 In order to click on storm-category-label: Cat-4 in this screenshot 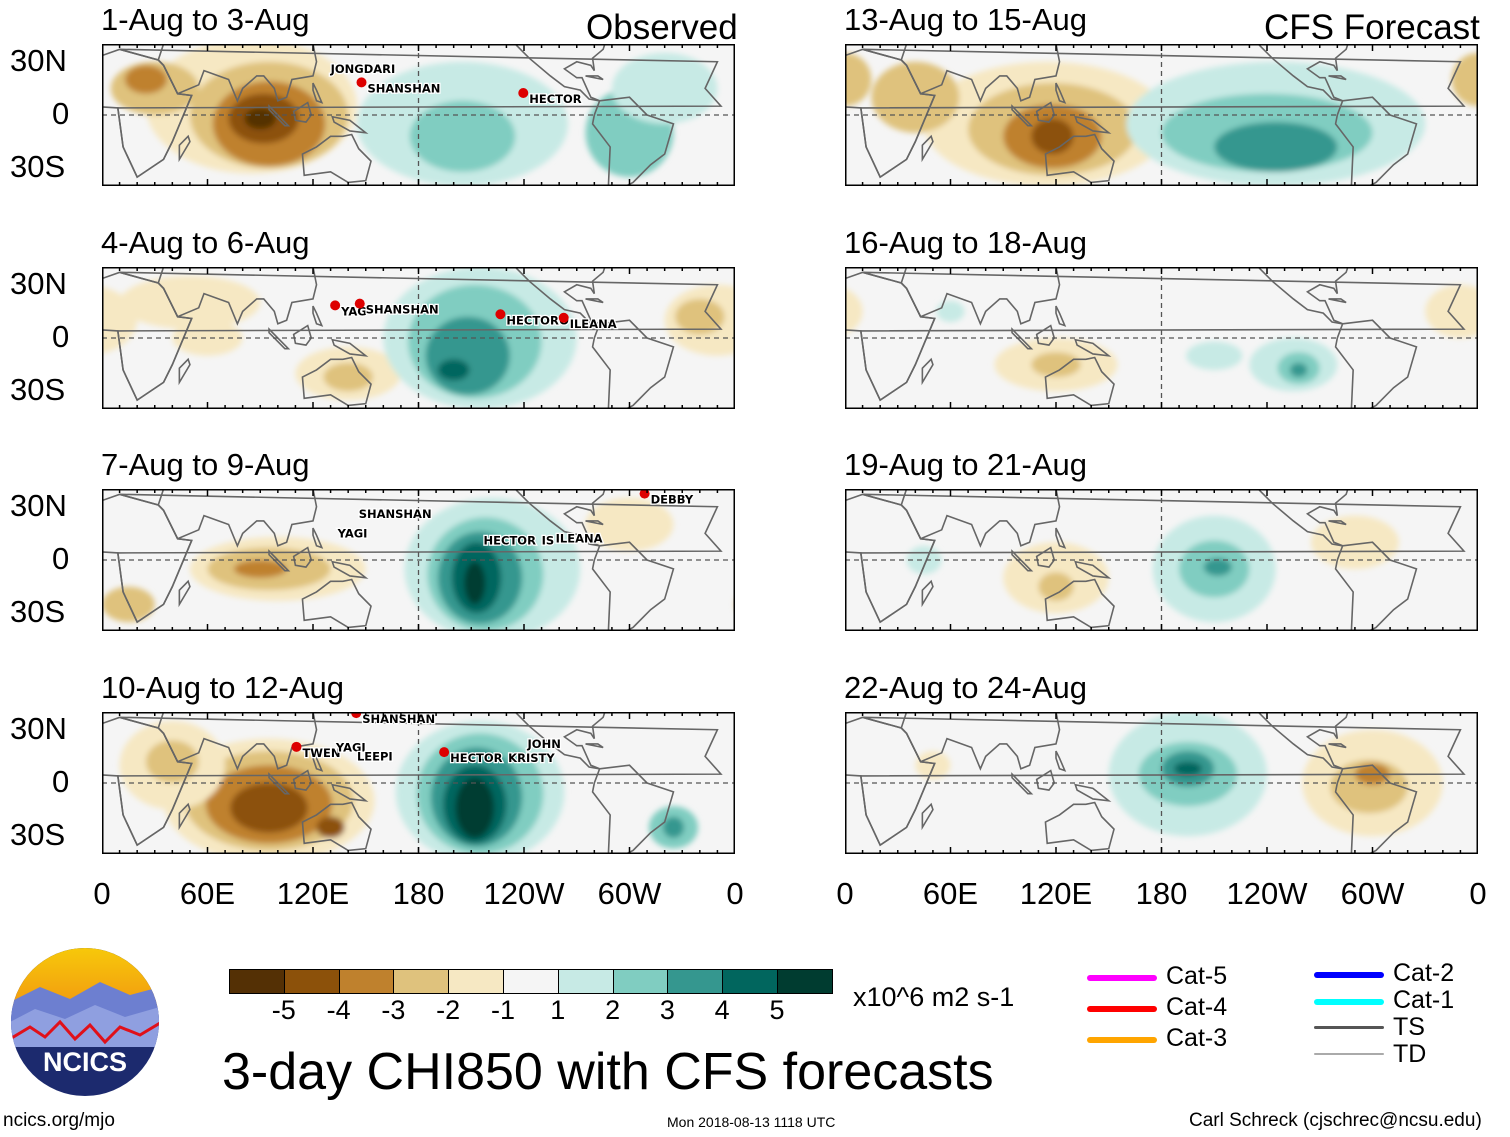, I will do `click(1197, 1007)`.